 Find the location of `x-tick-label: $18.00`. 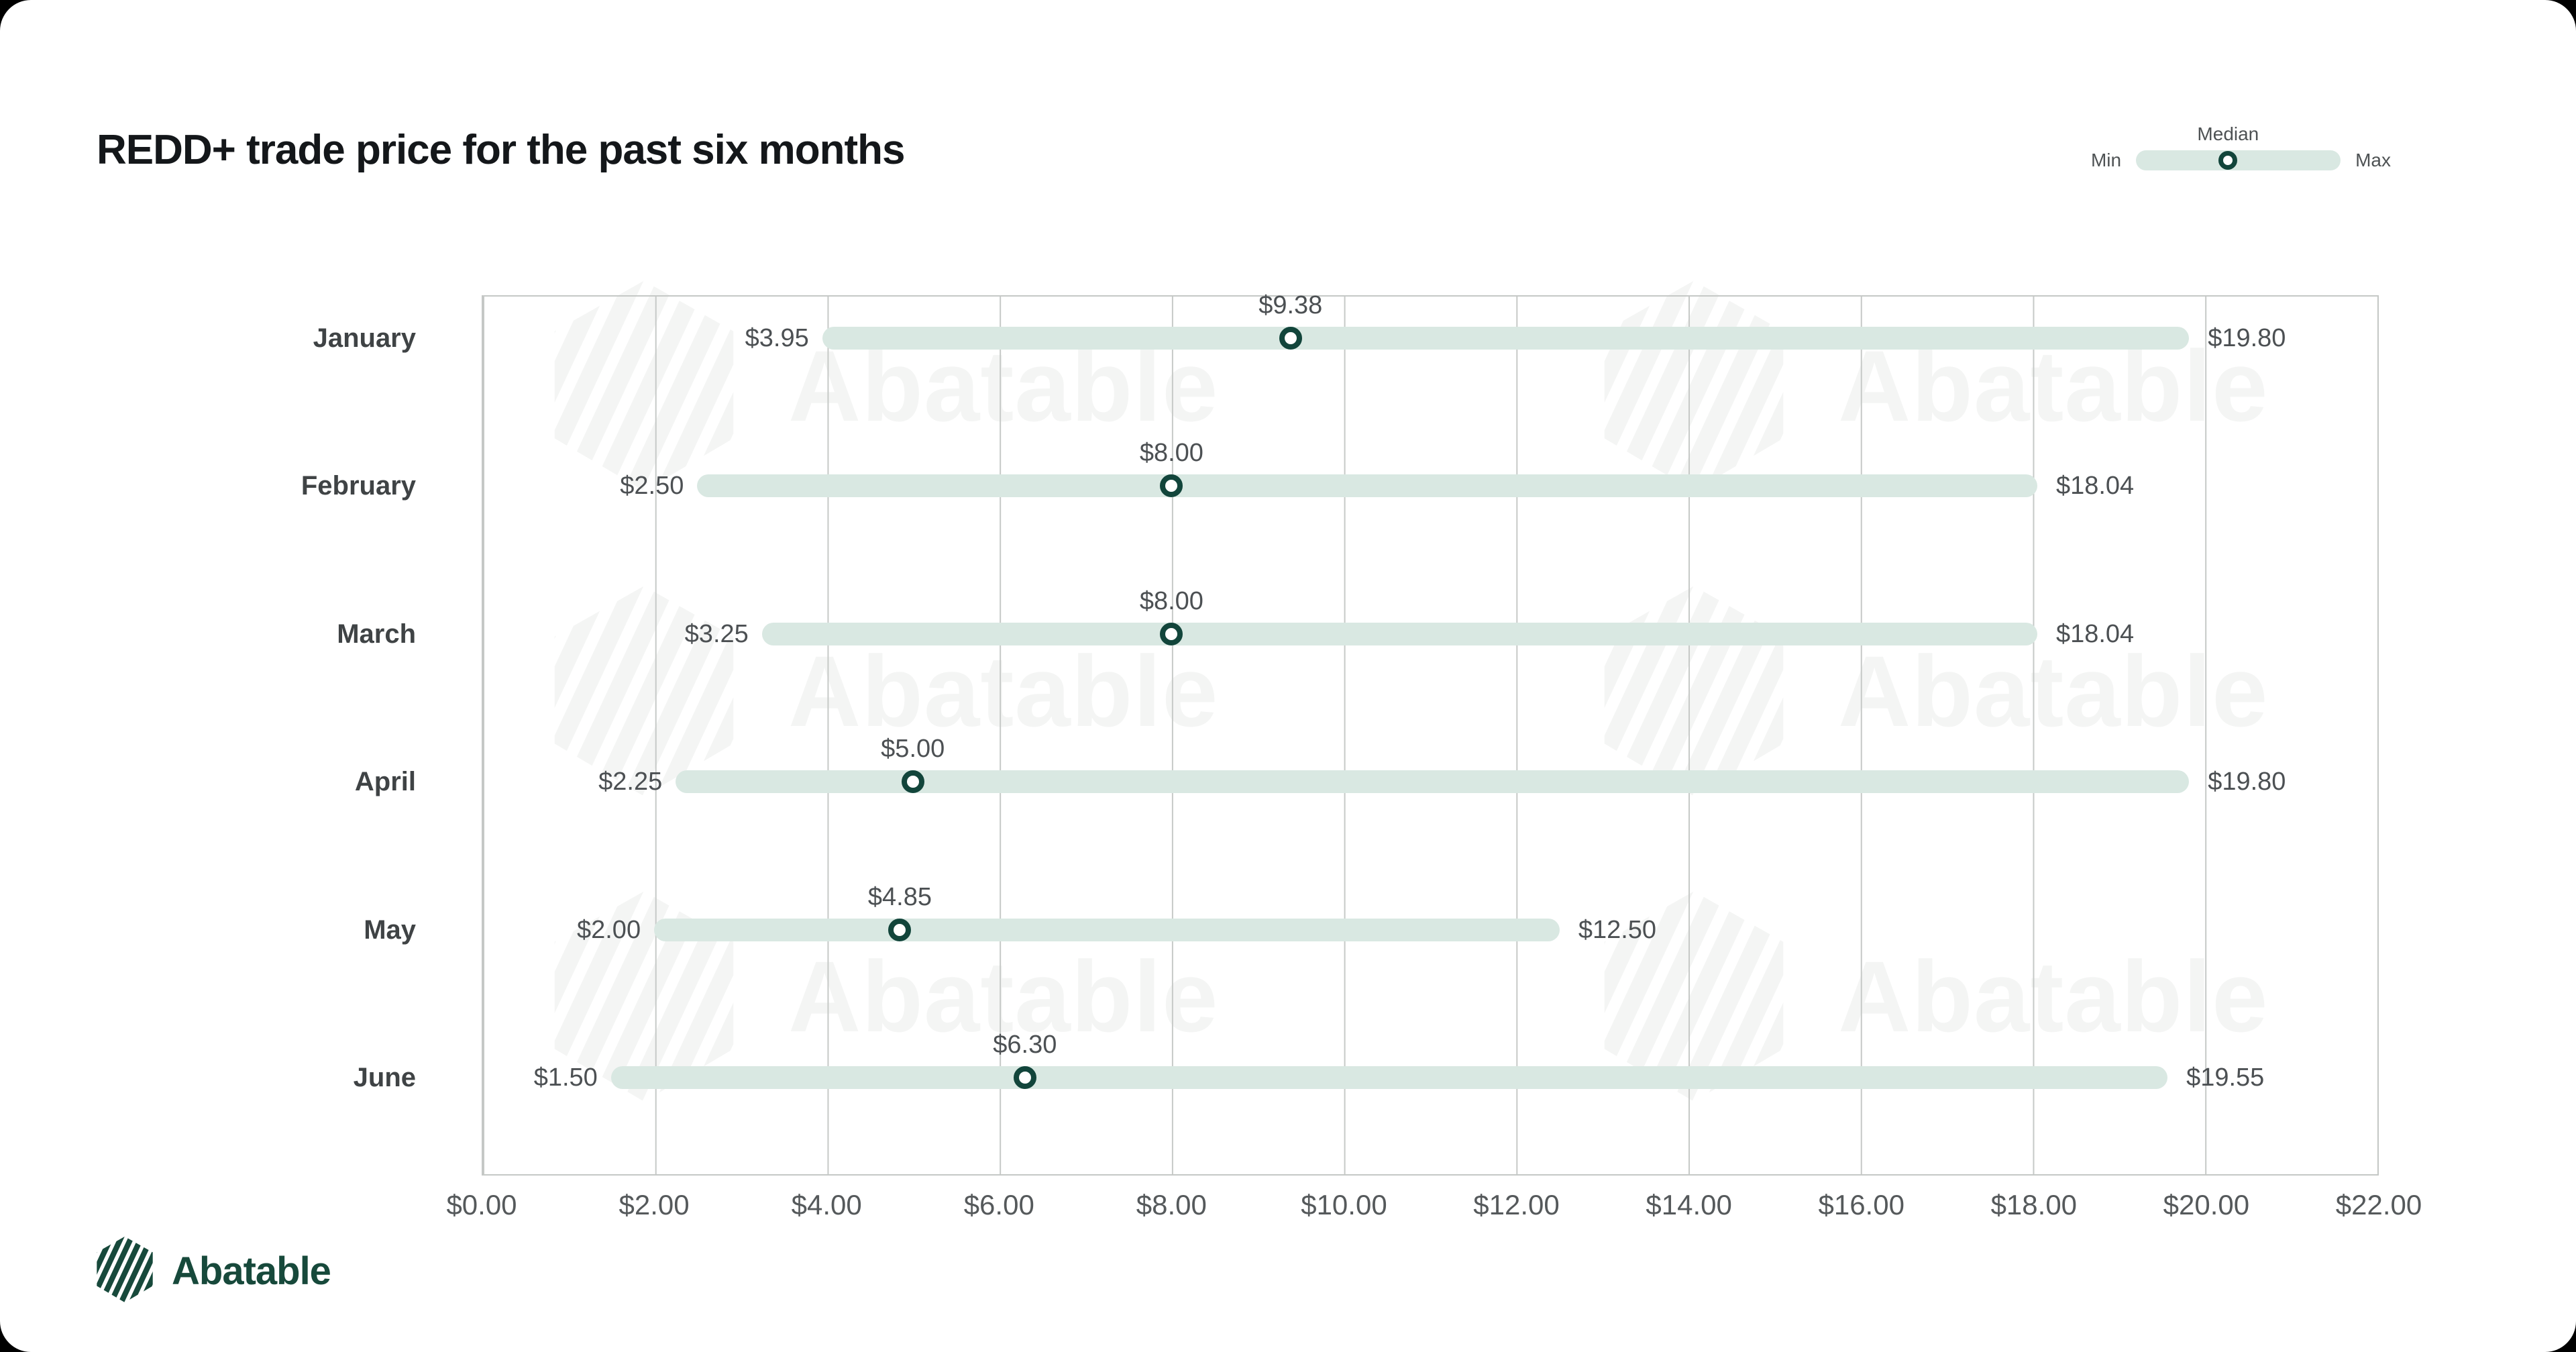

x-tick-label: $18.00 is located at coordinates (2034, 1205).